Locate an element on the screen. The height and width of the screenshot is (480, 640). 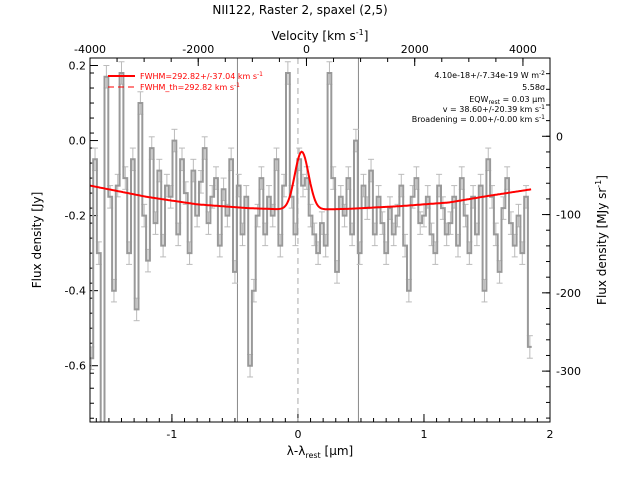
right-y-axis-label: Flux density [MJy sr-1] is located at coordinates (601, 240).